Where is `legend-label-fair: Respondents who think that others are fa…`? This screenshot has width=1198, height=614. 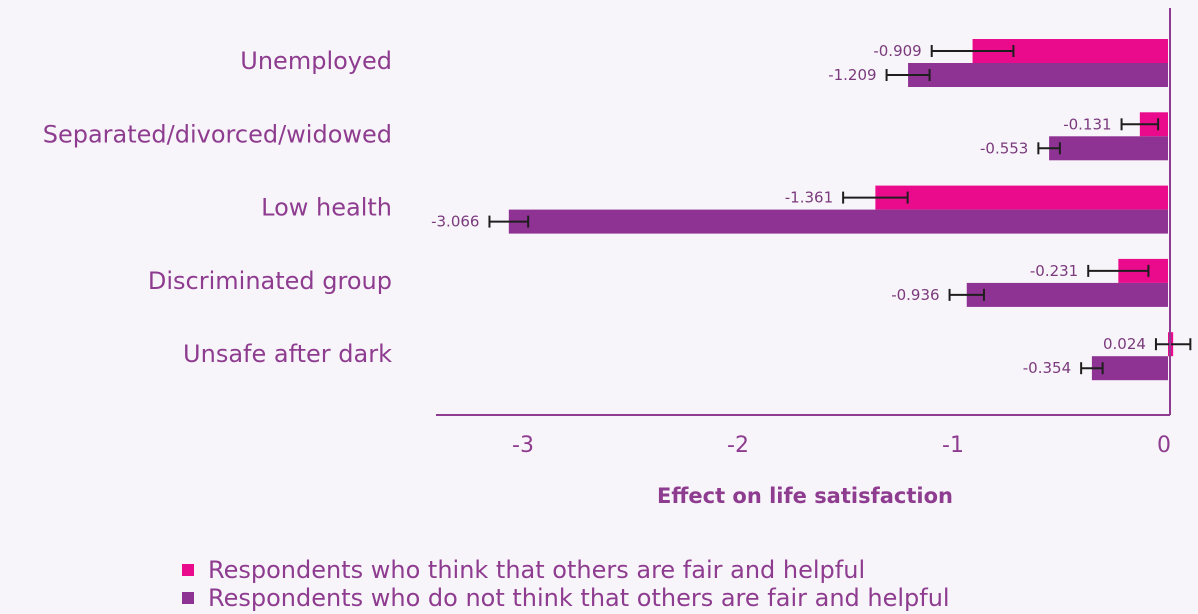
legend-label-fair: Respondents who think that others are fa… is located at coordinates (537, 570).